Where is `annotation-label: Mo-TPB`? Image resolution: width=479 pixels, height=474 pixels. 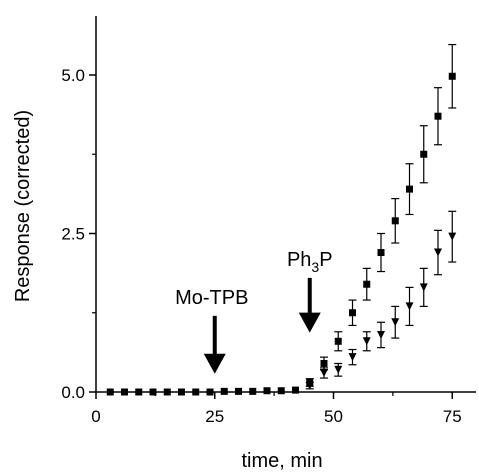 annotation-label: Mo-TPB is located at coordinates (211, 298).